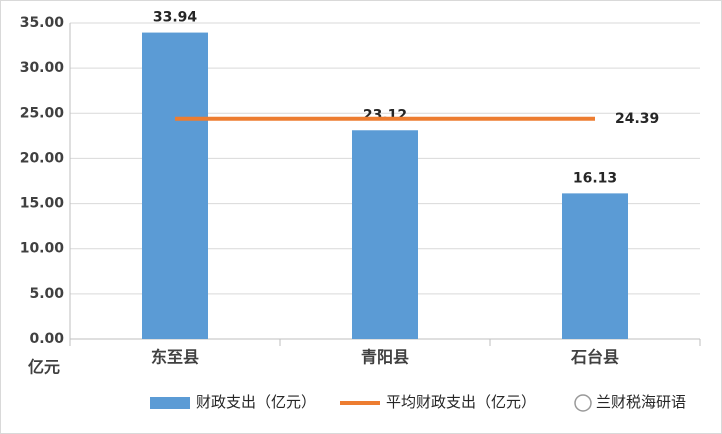  Describe the element at coordinates (170, 403) in the screenshot. I see `legend-swatch` at that location.